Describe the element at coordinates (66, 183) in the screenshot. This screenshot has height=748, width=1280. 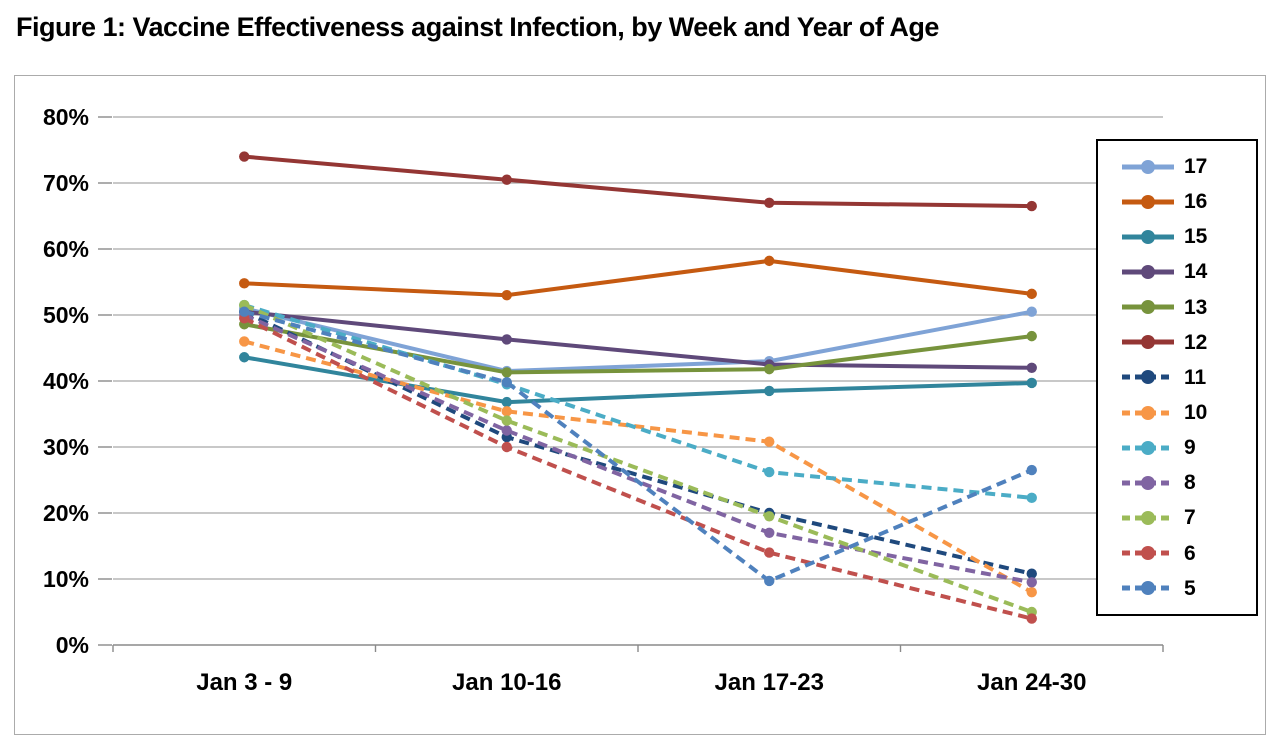
I see `y-axis-label: 70%` at that location.